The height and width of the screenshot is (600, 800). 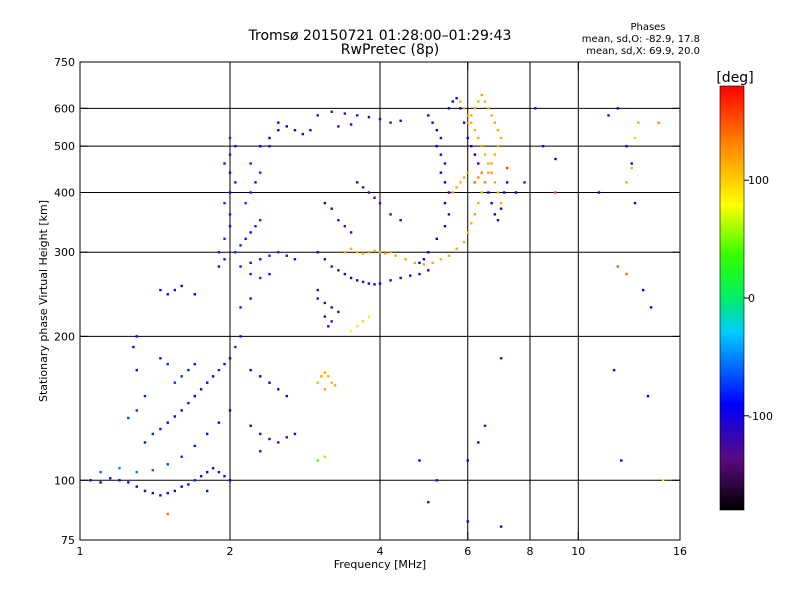 I want to click on y-tick-label: 75, so click(x=68, y=540).